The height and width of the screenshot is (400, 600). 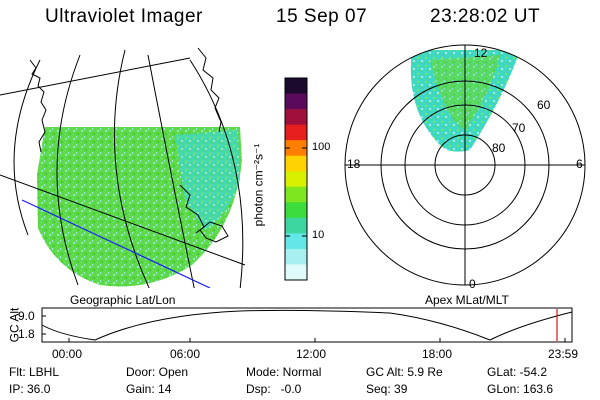 I want to click on alt-ytick-9: 9.0, so click(x=26, y=316).